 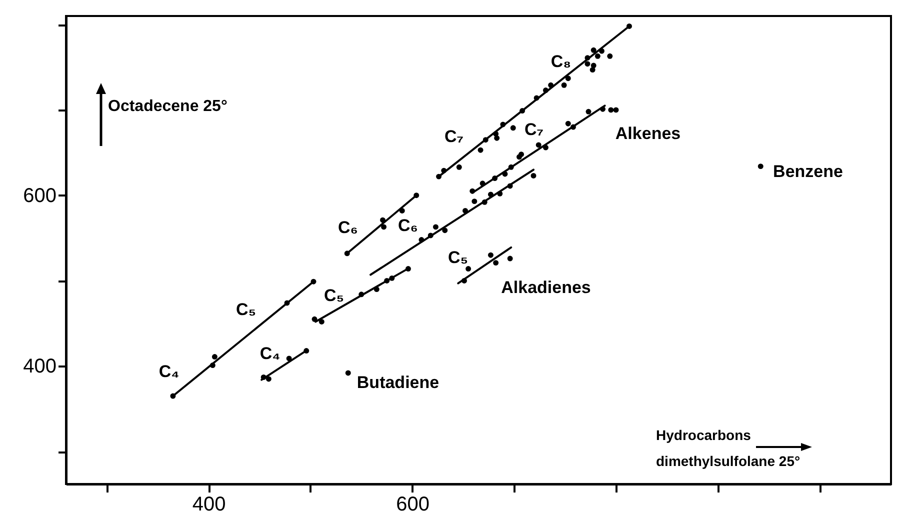 What do you see at coordinates (808, 171) in the screenshot?
I see `annotation: Benzene` at bounding box center [808, 171].